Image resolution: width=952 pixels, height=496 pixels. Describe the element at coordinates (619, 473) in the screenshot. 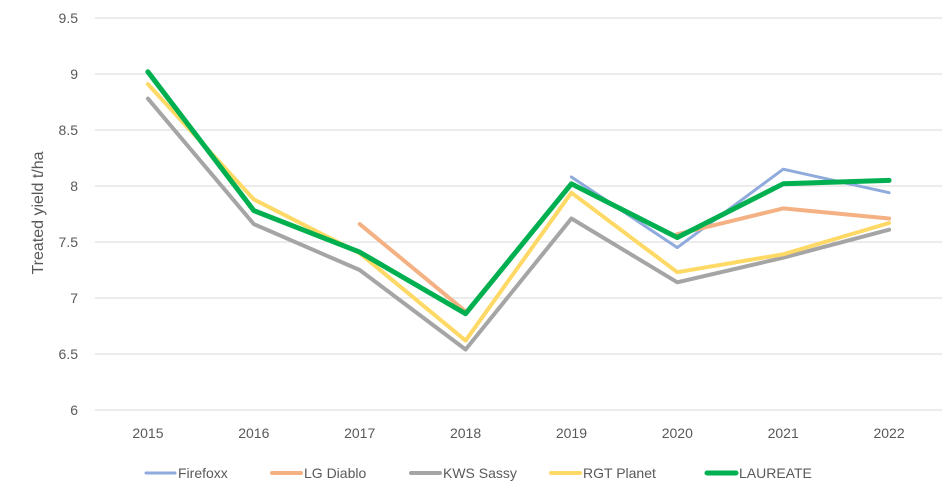

I see `legend-label: RGT Planet` at that location.